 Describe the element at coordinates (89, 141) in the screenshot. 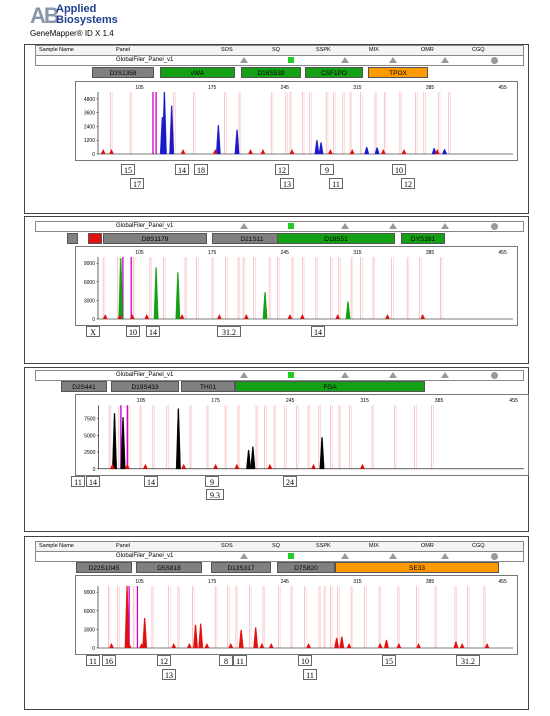

I see `y-tick-label: 1200` at that location.